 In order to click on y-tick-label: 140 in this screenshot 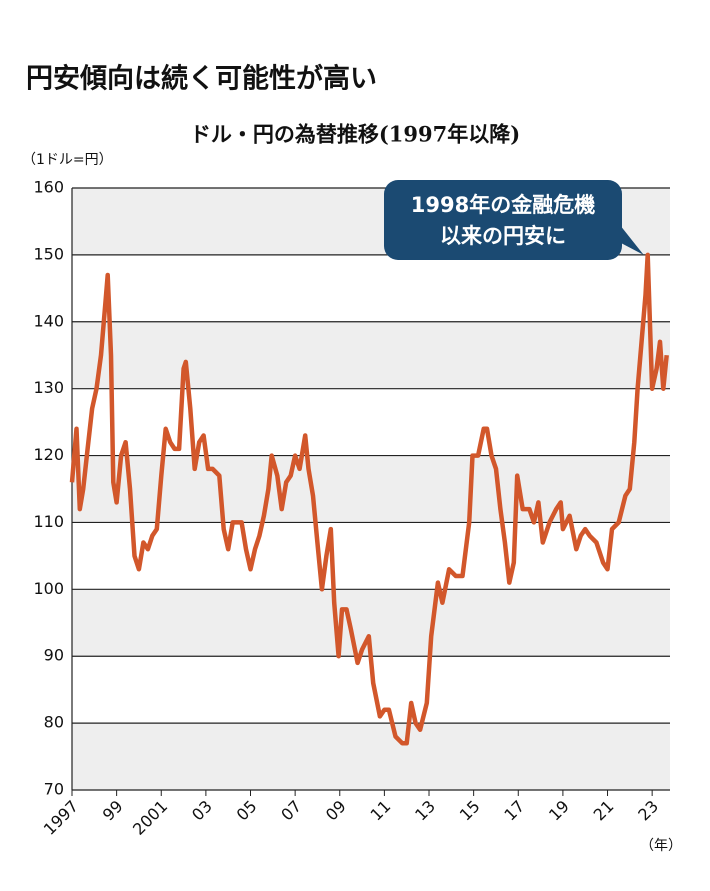, I will do `click(48, 320)`.